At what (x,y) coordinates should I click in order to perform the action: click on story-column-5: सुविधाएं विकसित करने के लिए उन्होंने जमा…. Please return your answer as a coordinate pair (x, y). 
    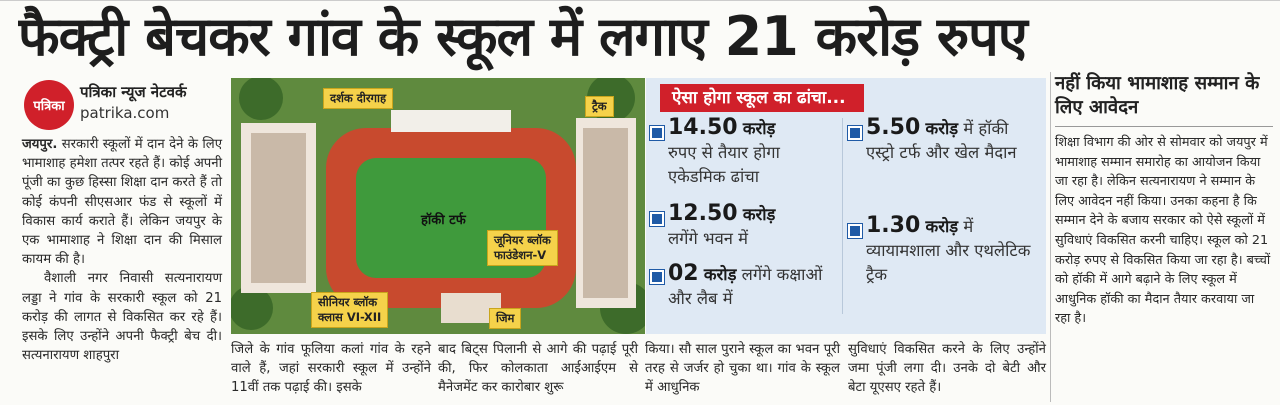
    Looking at the image, I should click on (947, 369).